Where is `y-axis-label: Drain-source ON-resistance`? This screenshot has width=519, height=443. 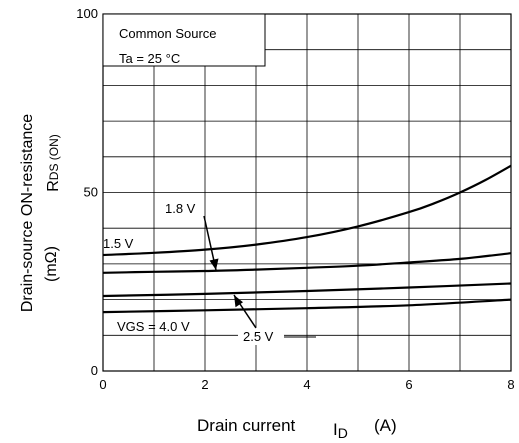 y-axis-label: Drain-source ON-resistance is located at coordinates (27, 213).